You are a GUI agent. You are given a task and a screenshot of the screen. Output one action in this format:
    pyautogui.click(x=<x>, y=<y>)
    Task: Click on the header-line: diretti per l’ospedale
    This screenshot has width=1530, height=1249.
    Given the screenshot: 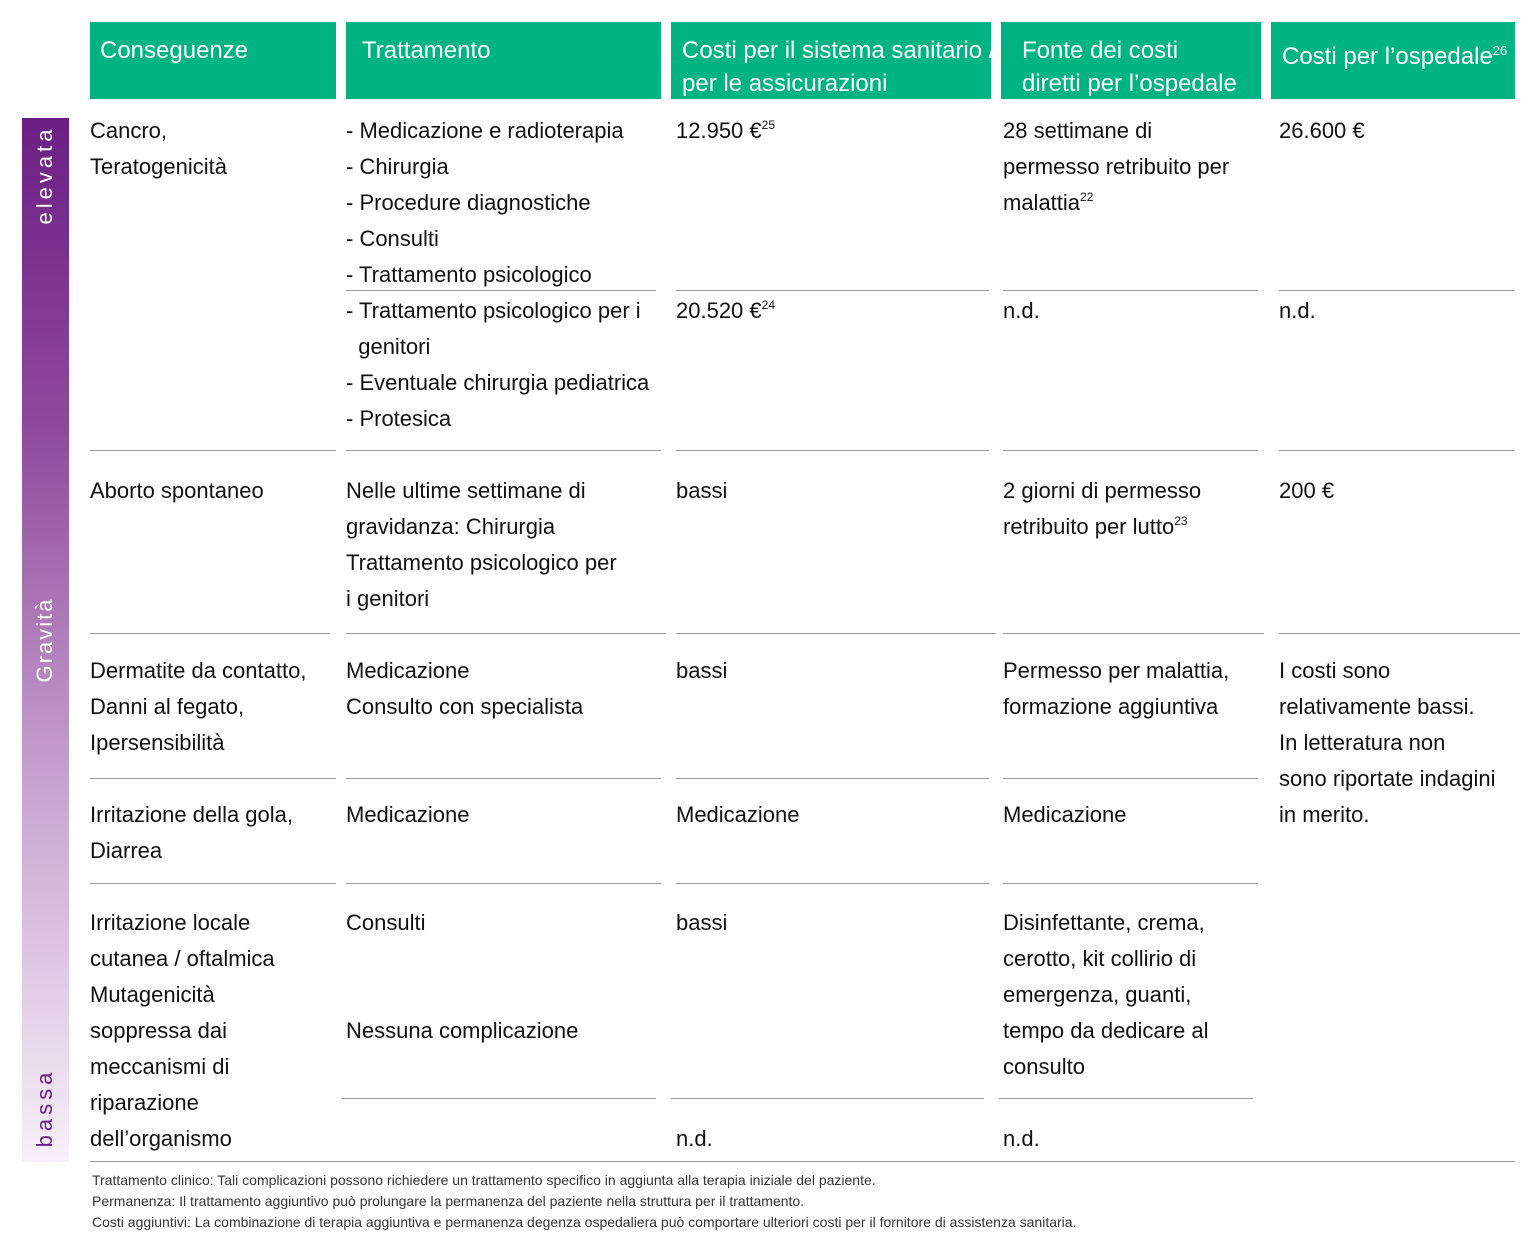 What is the action you would take?
    pyautogui.click(x=1129, y=83)
    